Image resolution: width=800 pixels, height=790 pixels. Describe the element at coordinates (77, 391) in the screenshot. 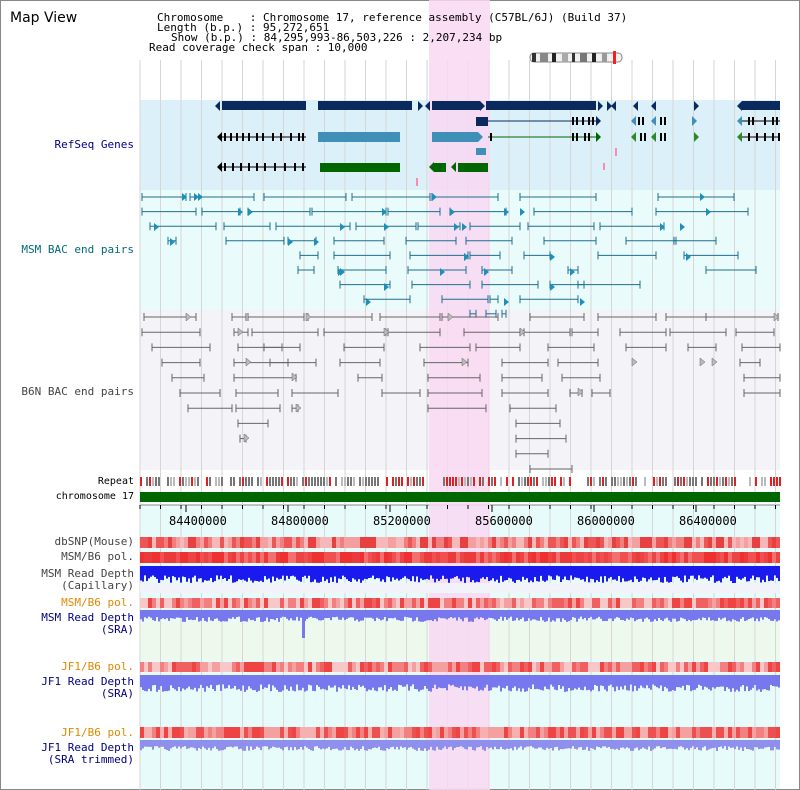

I see `track-label-b6n-bac: B6N BAC end pairs` at that location.